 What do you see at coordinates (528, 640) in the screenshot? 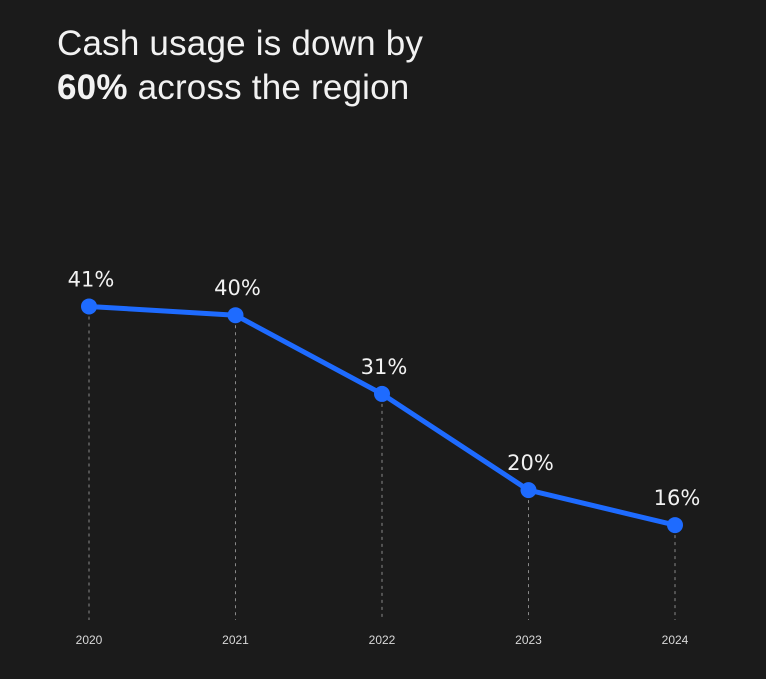
I see `x-tick-label-2023: 2023` at bounding box center [528, 640].